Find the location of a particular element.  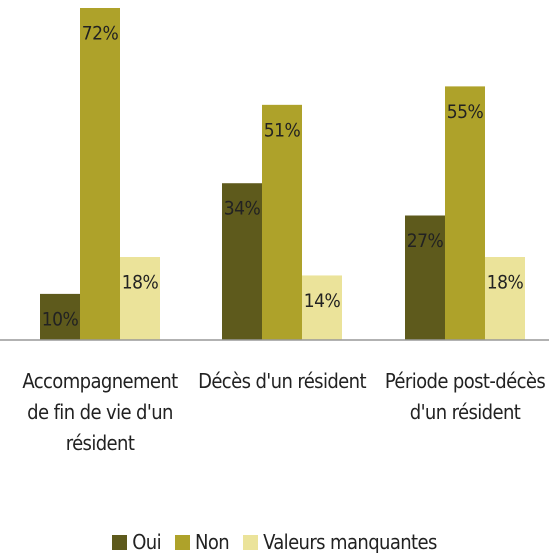

legend-label: Non is located at coordinates (212, 541).